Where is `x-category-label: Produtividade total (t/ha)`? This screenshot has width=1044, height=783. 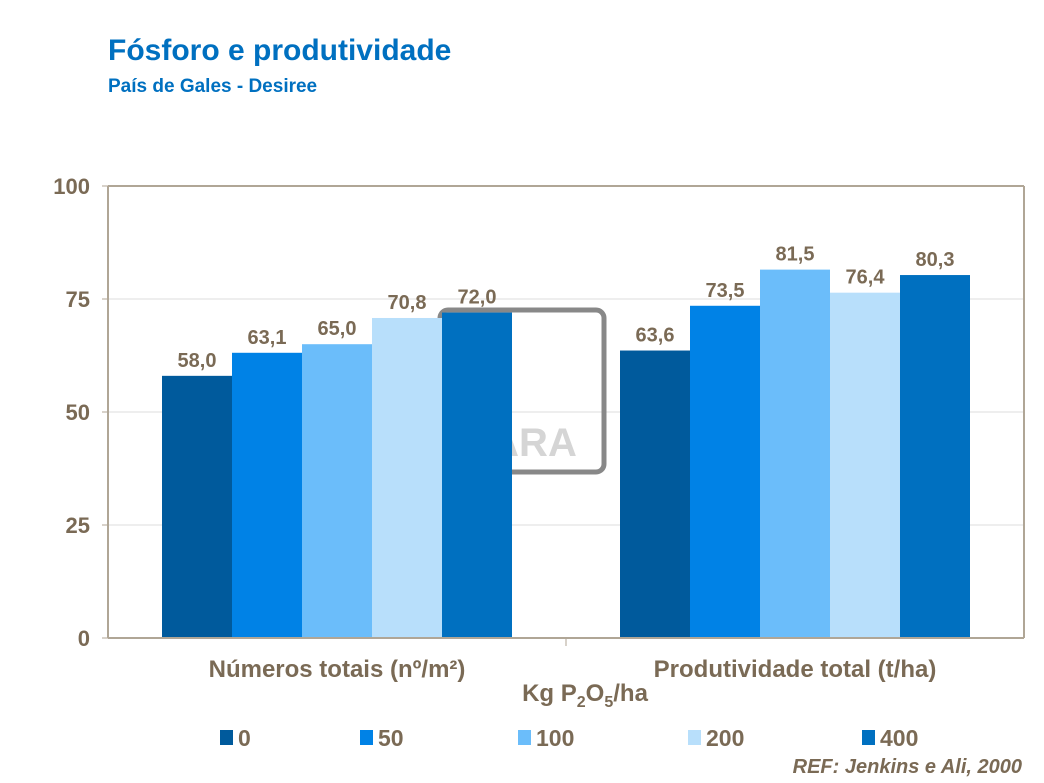 x-category-label: Produtividade total (t/ha) is located at coordinates (795, 669).